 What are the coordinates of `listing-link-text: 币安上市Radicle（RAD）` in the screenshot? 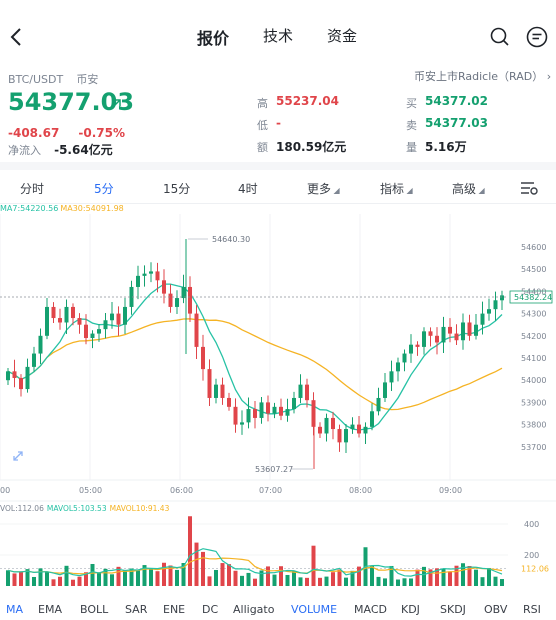 It's located at (479, 76).